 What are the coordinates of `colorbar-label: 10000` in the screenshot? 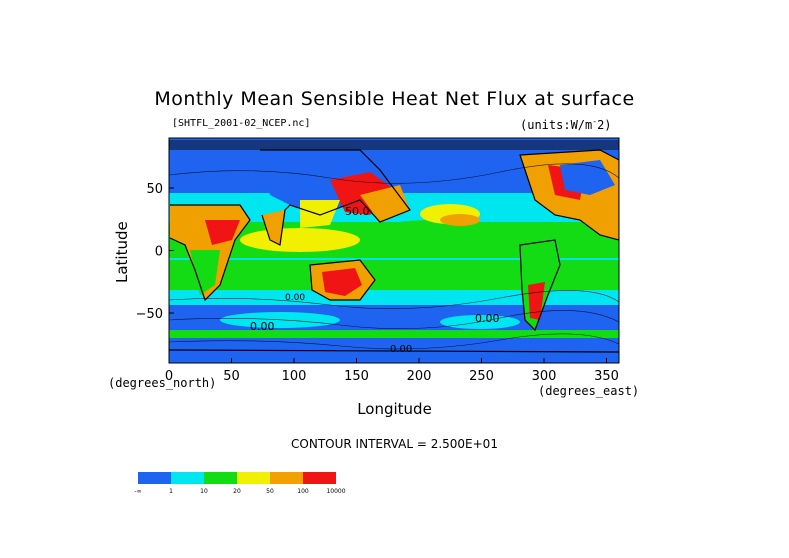 It's located at (336, 491).